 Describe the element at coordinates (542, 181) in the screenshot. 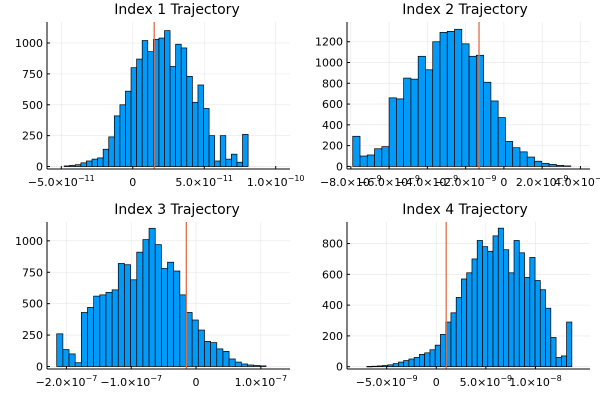

I see `x-tick-label: 2.0×10⁻⁹` at that location.